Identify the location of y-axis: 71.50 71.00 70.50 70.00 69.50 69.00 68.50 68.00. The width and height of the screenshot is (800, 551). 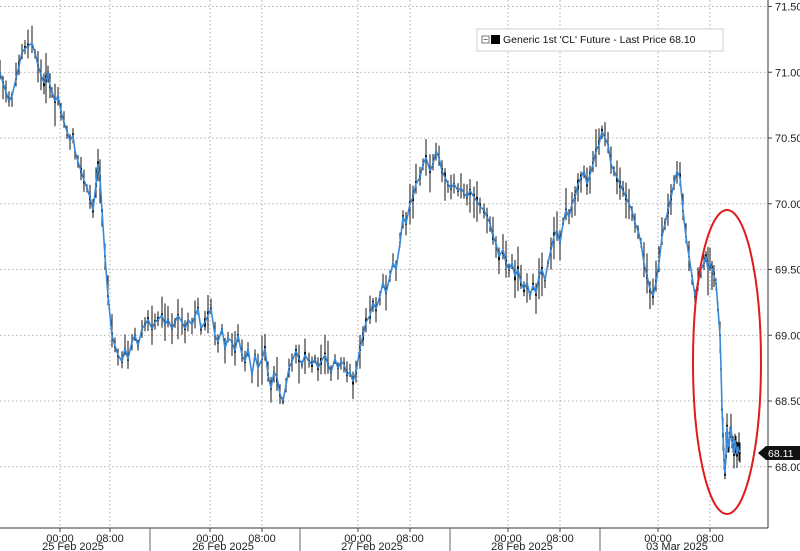
(783, 264).